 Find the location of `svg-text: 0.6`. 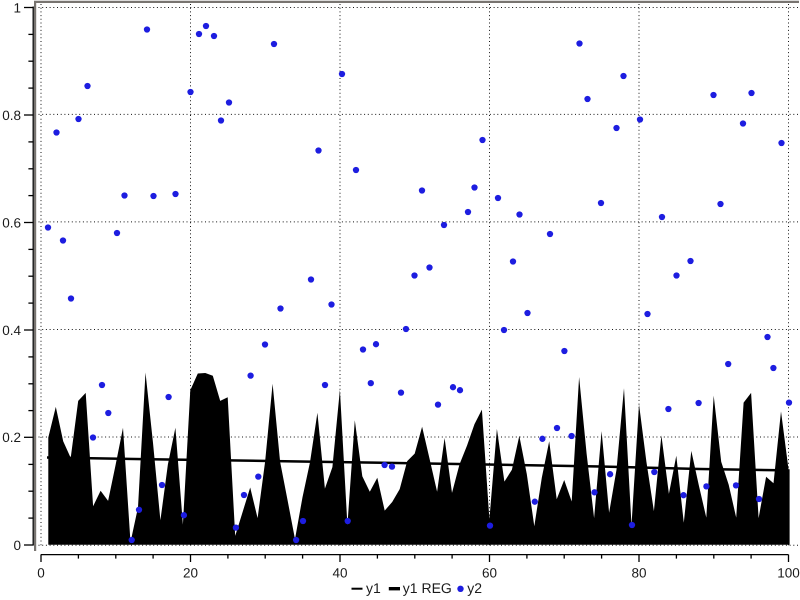

svg-text: 0.6 is located at coordinates (11, 222).